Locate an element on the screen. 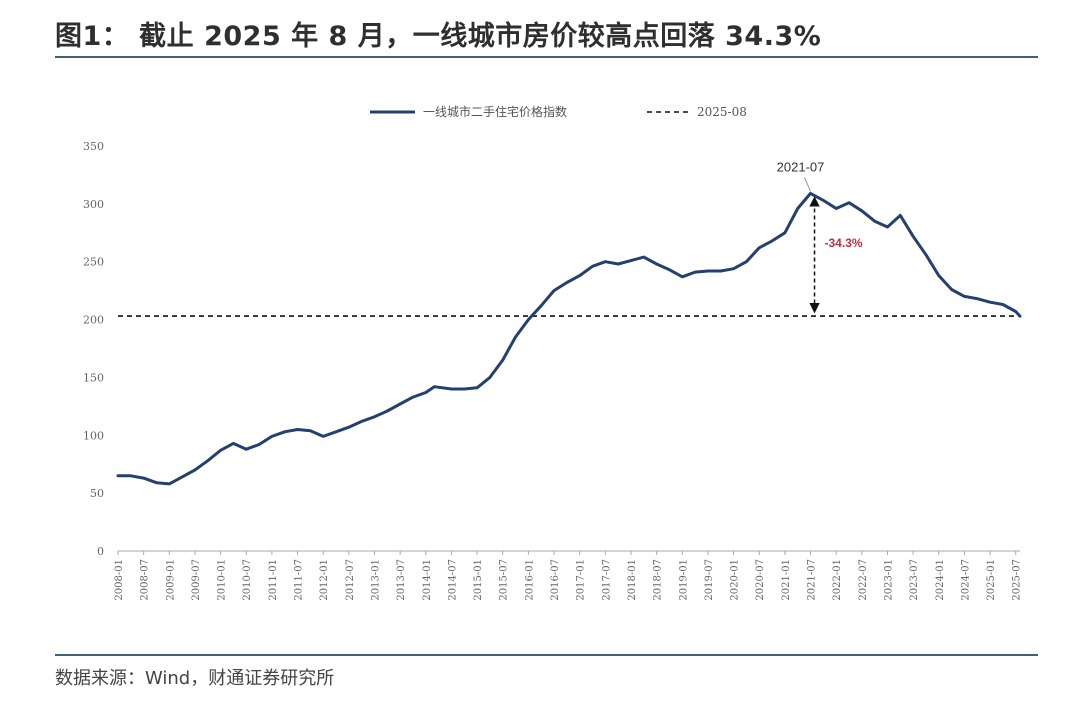 Image resolution: width=1080 pixels, height=711 pixels. x-tick-label: 2016-01 is located at coordinates (529, 580).